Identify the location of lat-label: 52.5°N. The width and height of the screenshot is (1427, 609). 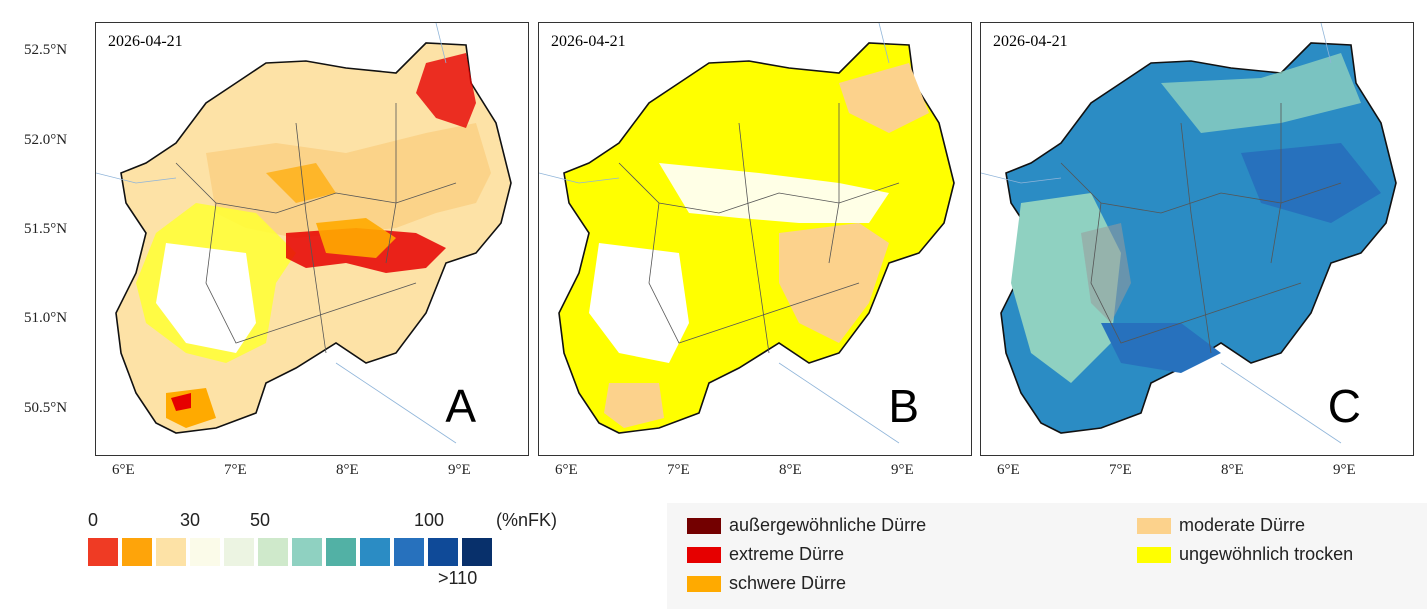
(46, 50).